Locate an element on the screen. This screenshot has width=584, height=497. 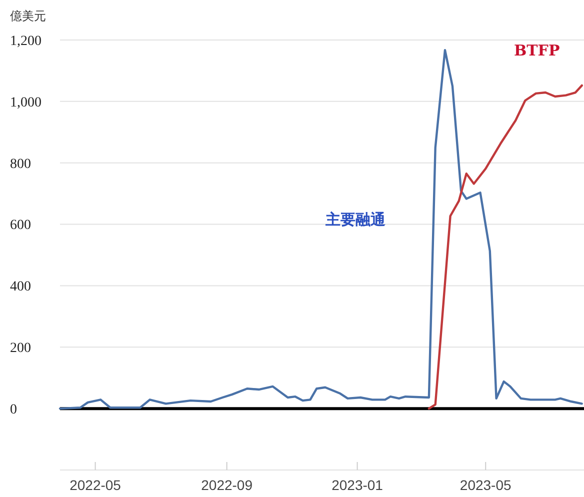
x-tick-label: 2022-09 is located at coordinates (227, 485).